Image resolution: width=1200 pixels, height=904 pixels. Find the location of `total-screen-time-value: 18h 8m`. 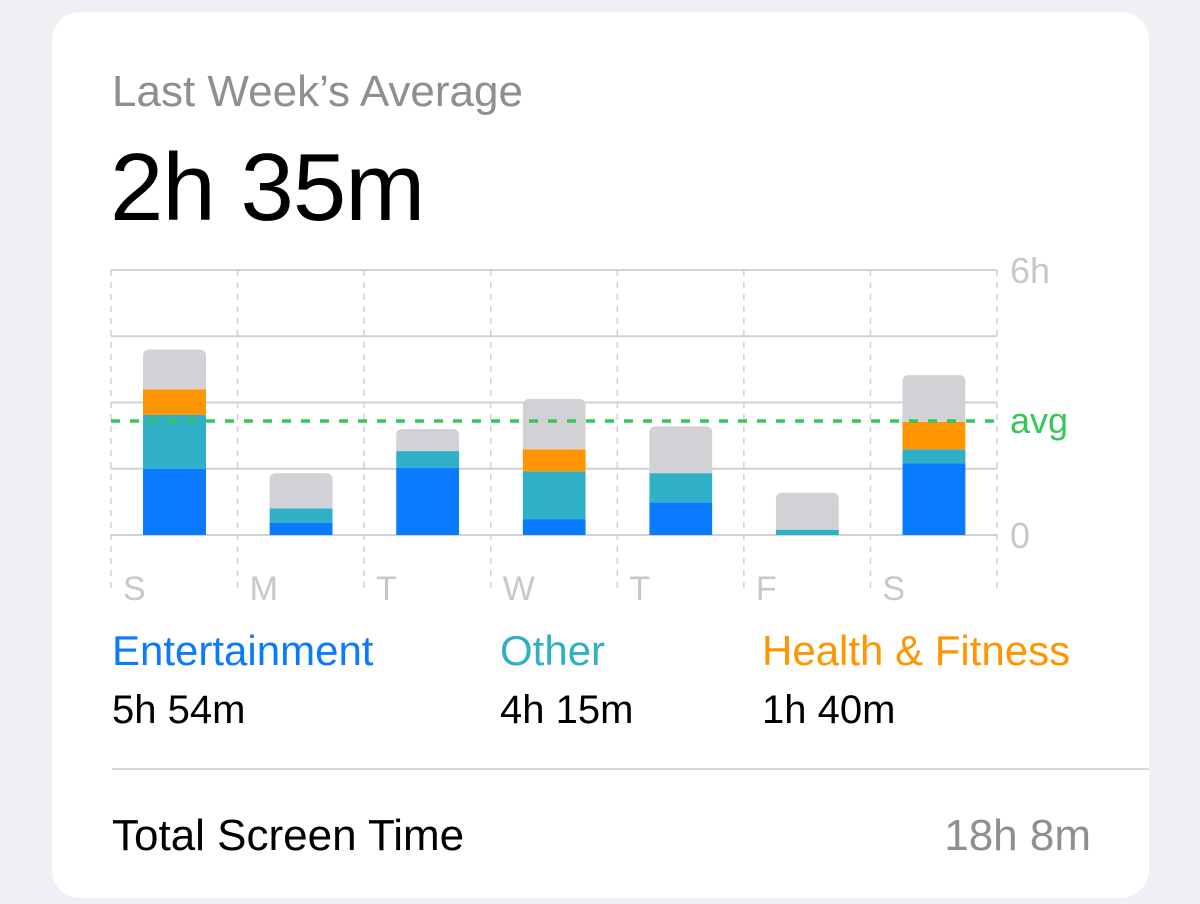

total-screen-time-value: 18h 8m is located at coordinates (1017, 835).